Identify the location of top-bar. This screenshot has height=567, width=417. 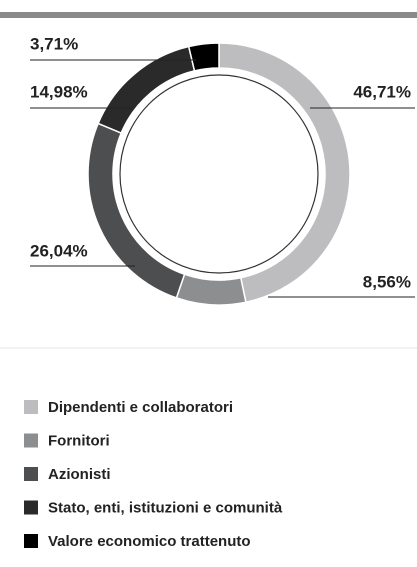
(208, 15).